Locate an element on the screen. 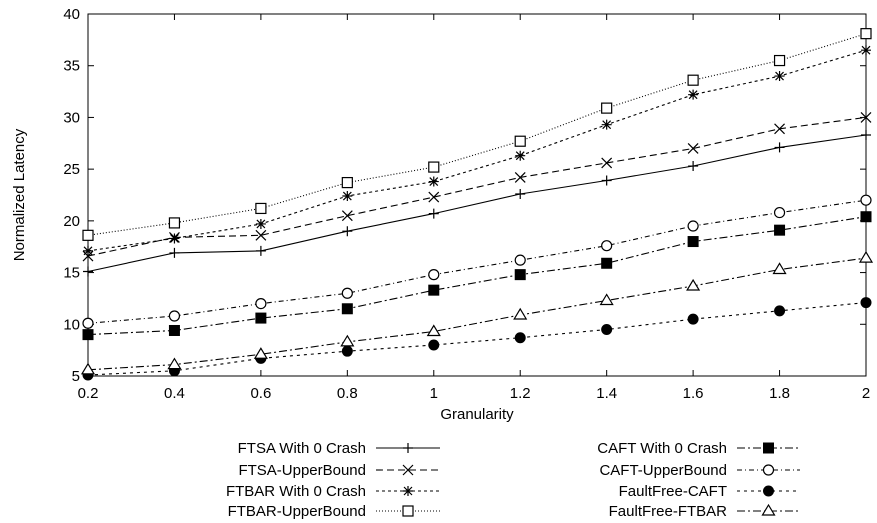 This screenshot has width=877, height=523. legend-label: CAFT-UpperBound is located at coordinates (663, 470).